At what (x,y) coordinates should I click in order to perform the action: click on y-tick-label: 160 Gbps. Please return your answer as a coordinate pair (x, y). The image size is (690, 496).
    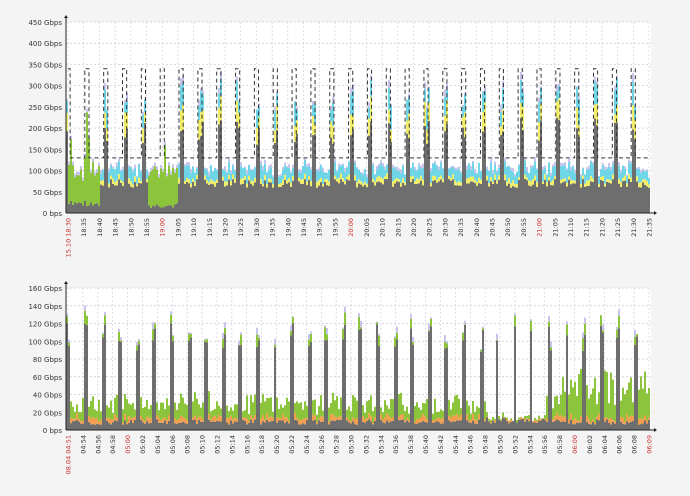
    Looking at the image, I should click on (45, 289).